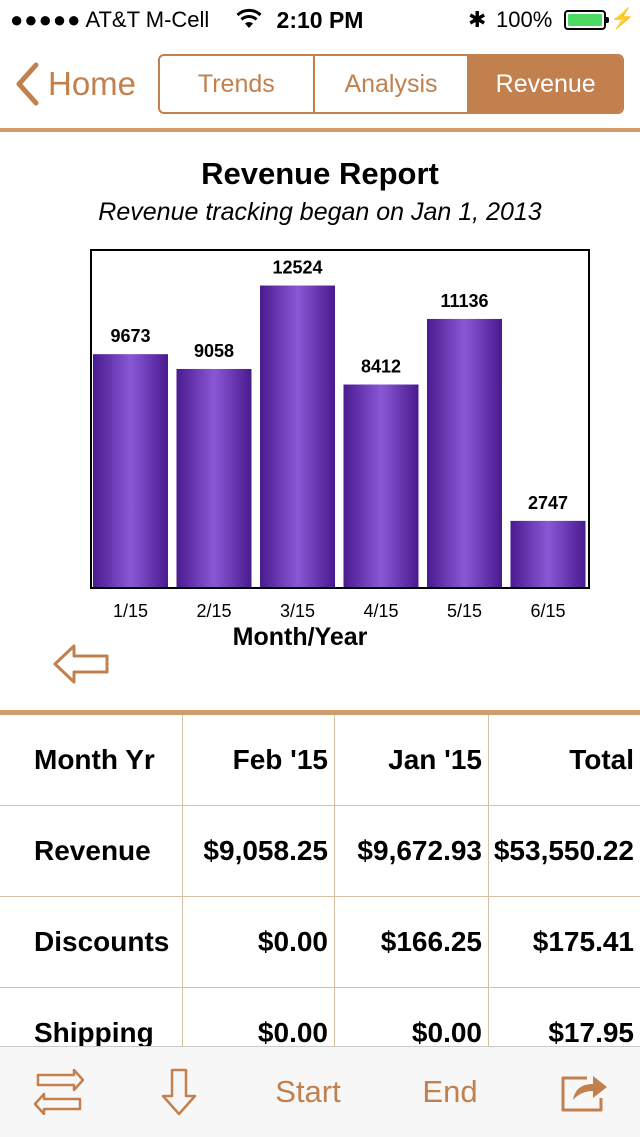 This screenshot has height=1137, width=640. I want to click on table-header-row: Month Yr Feb '15 Jan '15 Total, so click(320, 760).